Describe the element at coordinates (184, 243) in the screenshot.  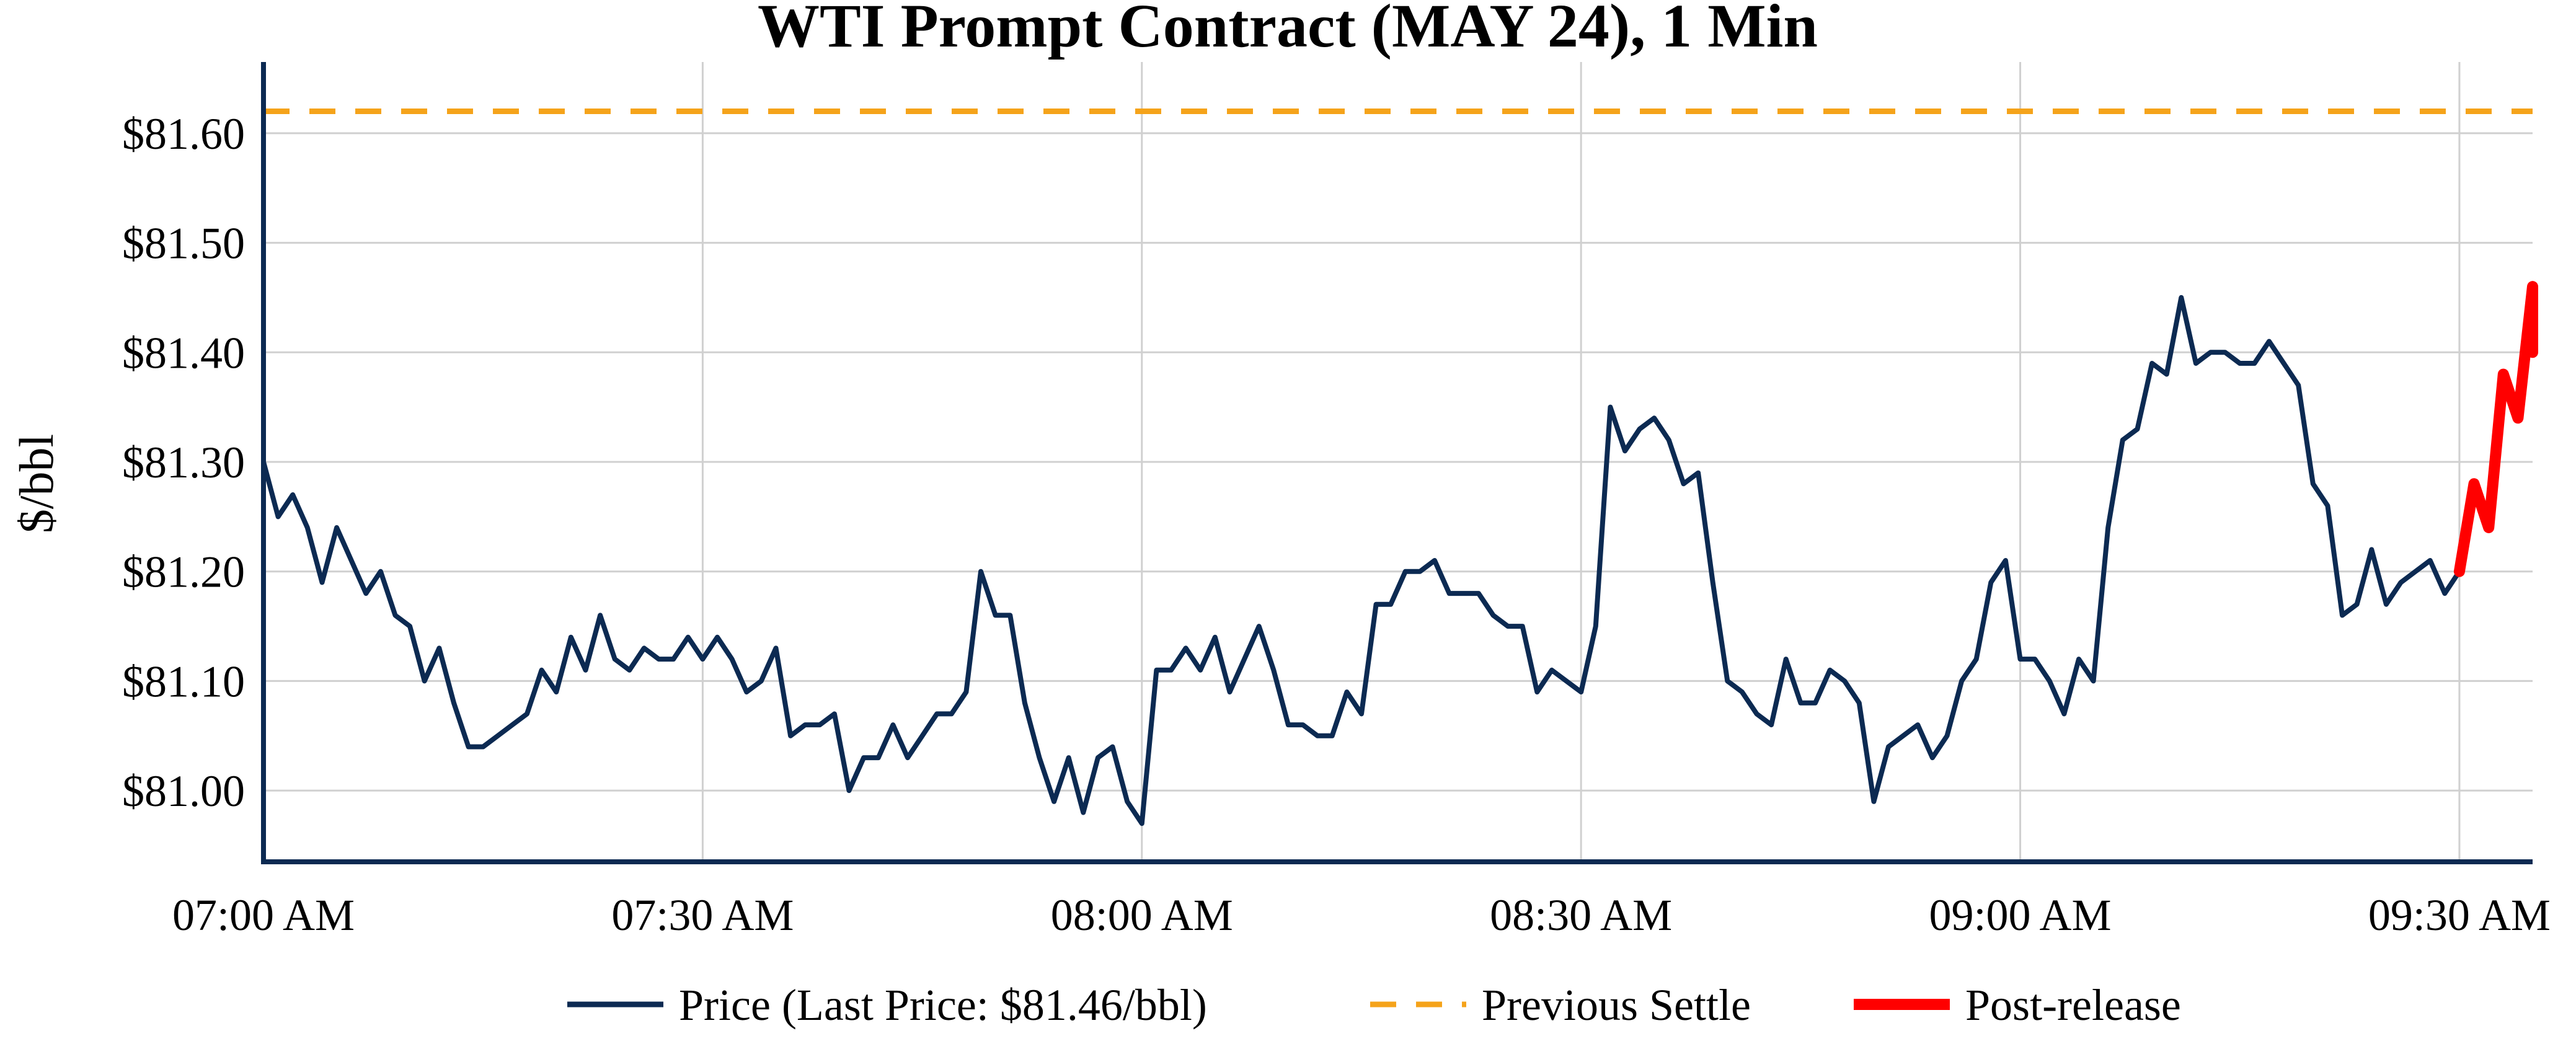
I see `y-tick-label: $81.50` at that location.